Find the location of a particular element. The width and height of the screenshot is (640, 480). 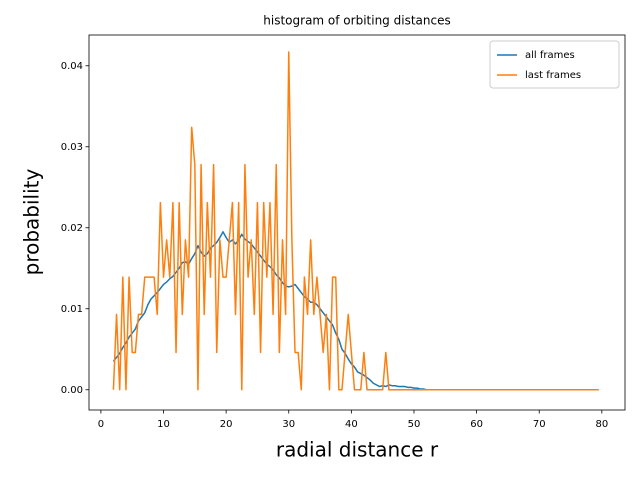

y-tick-label: 0.03 is located at coordinates (72, 147).